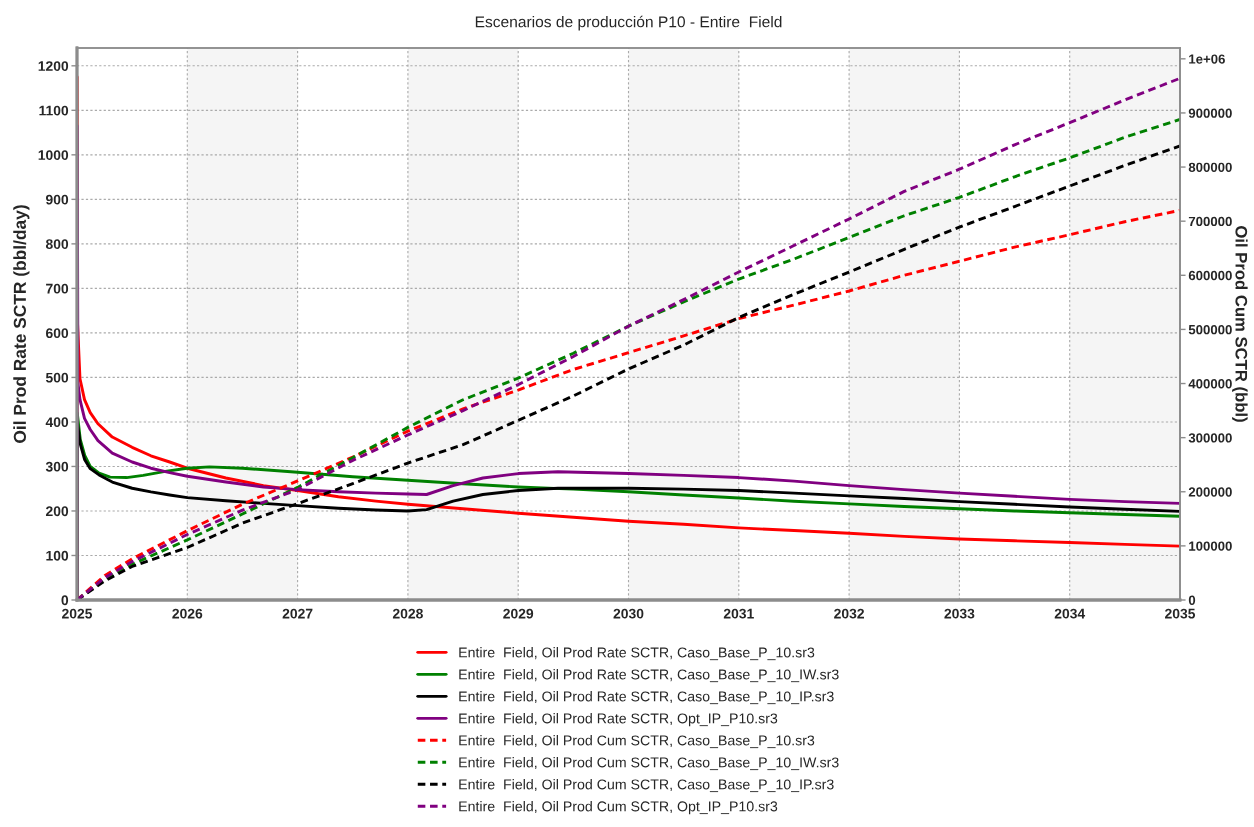  What do you see at coordinates (637, 742) in the screenshot?
I see `legend-label: Entire Field, Oil Prod Cum SCTR, Caso_Base_P_10.sr3` at bounding box center [637, 742].